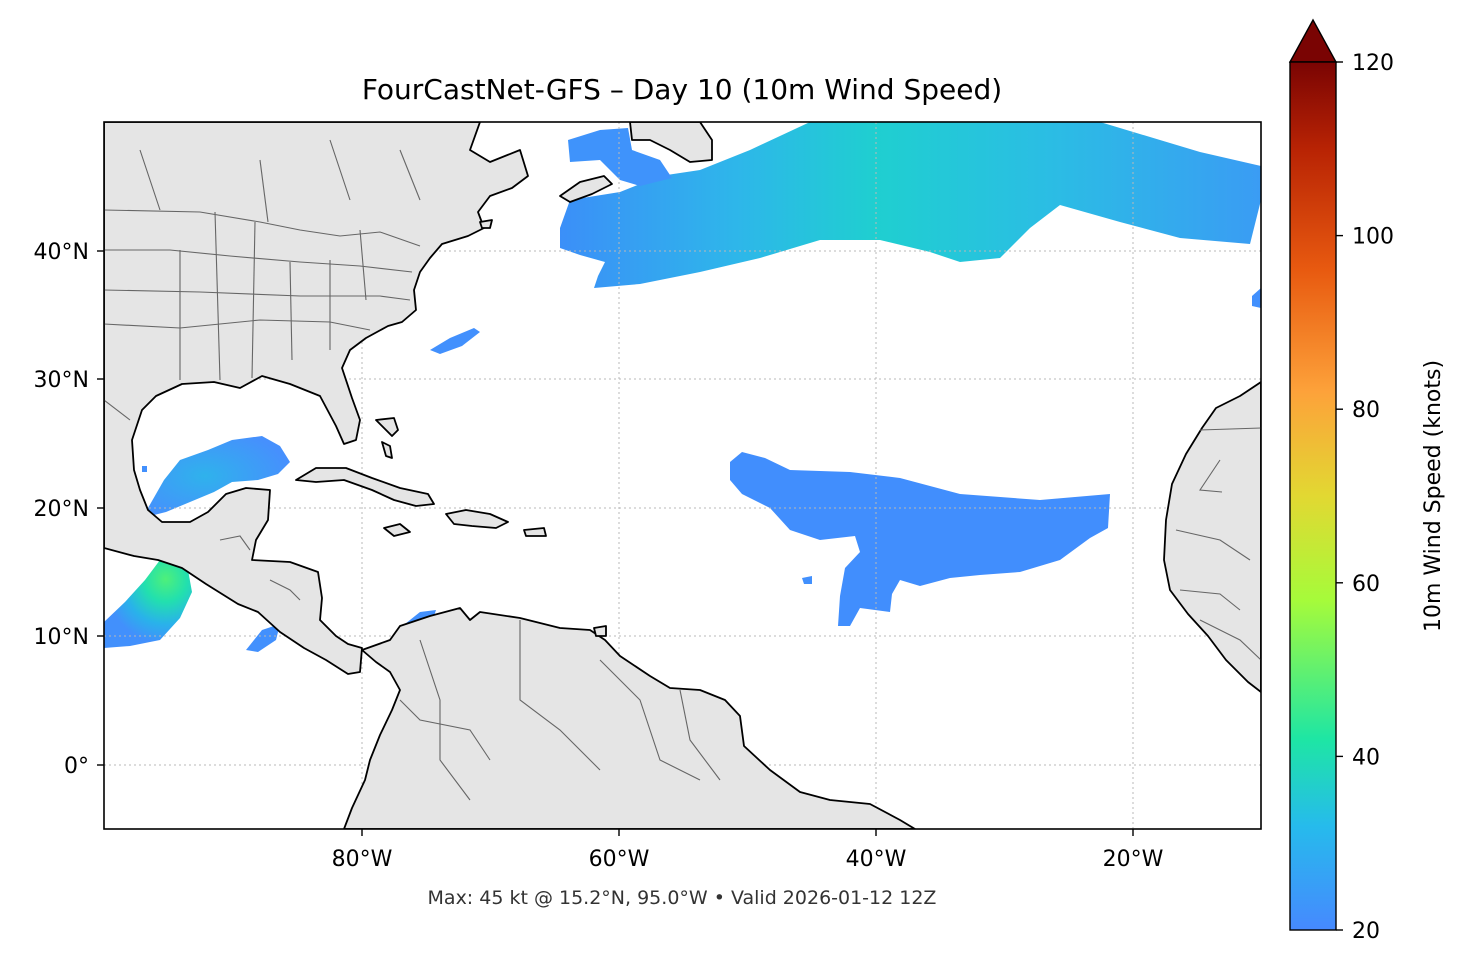  I want to click on colorbar-label: 10m Wind Speed (knots), so click(1433, 496).